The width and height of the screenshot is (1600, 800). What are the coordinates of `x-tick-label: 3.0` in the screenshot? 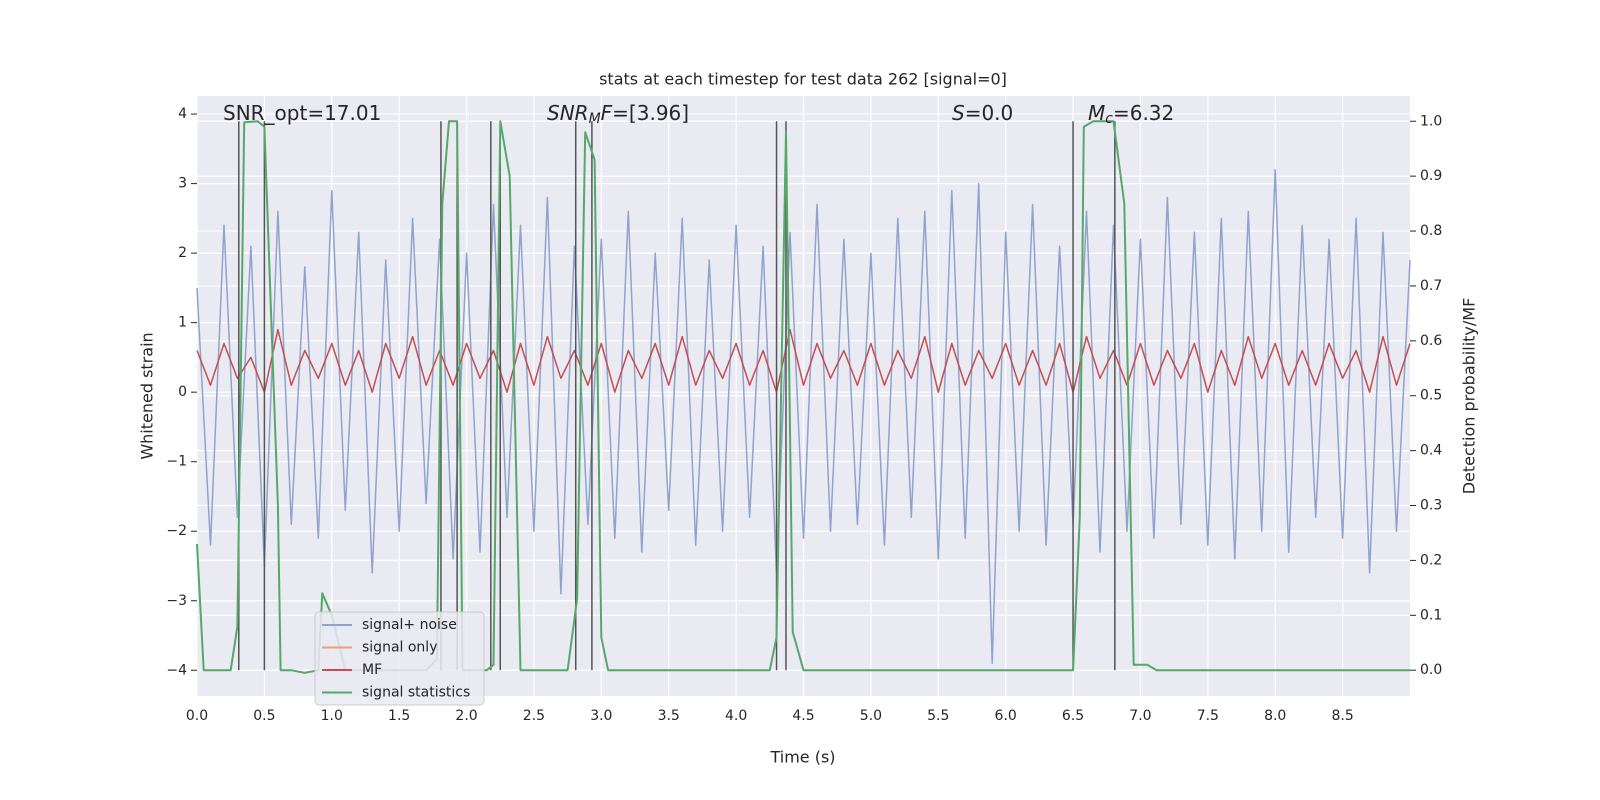 It's located at (601, 716).